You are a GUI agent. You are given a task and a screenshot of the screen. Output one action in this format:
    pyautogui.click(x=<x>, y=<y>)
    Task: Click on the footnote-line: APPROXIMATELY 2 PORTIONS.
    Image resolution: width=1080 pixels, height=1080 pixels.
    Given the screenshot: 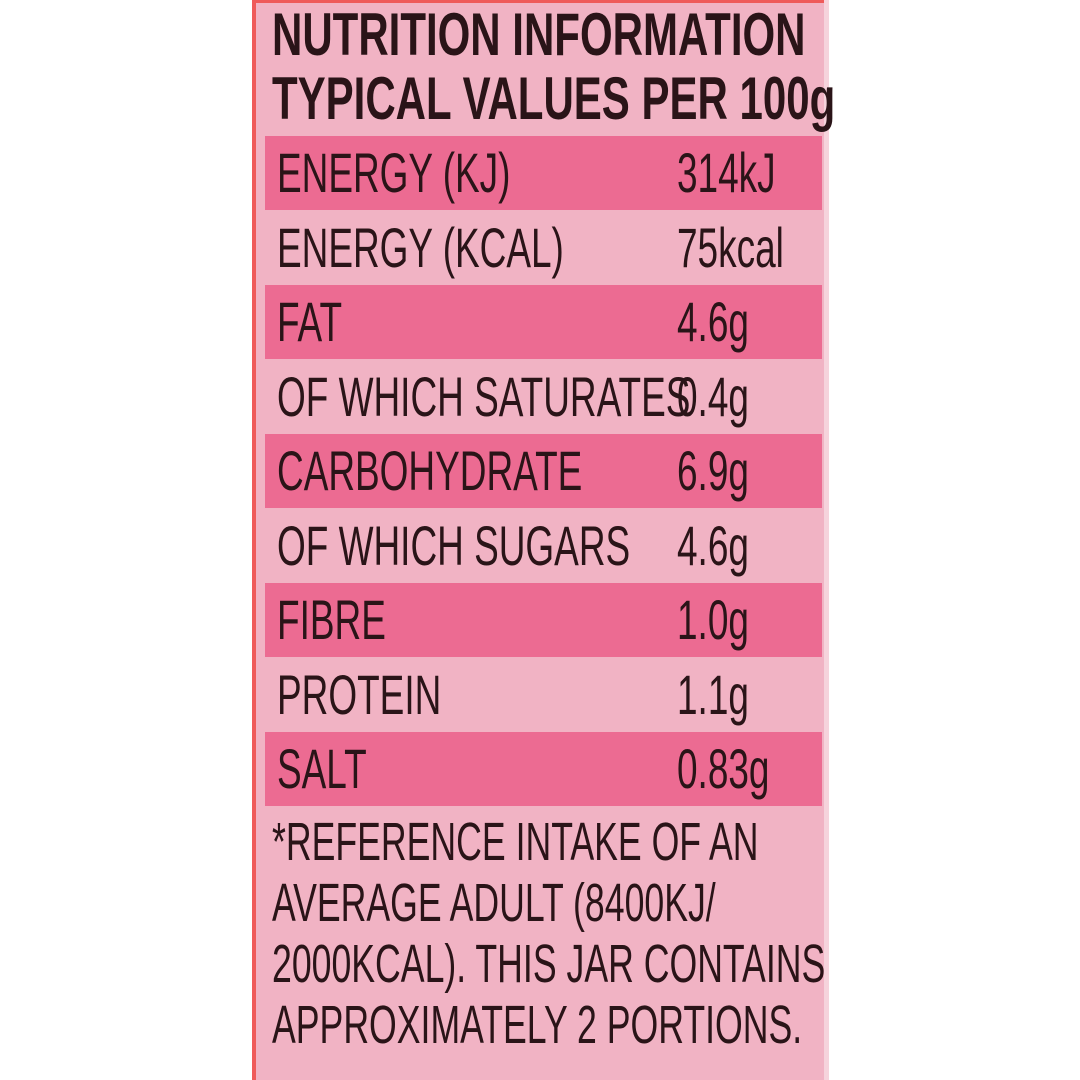 What is the action you would take?
    pyautogui.click(x=537, y=1025)
    